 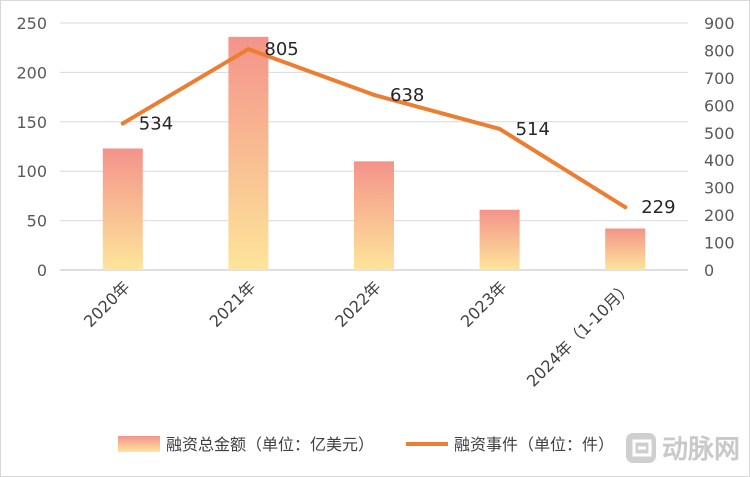 What do you see at coordinates (156, 123) in the screenshot?
I see `line-data-label: 534` at bounding box center [156, 123].